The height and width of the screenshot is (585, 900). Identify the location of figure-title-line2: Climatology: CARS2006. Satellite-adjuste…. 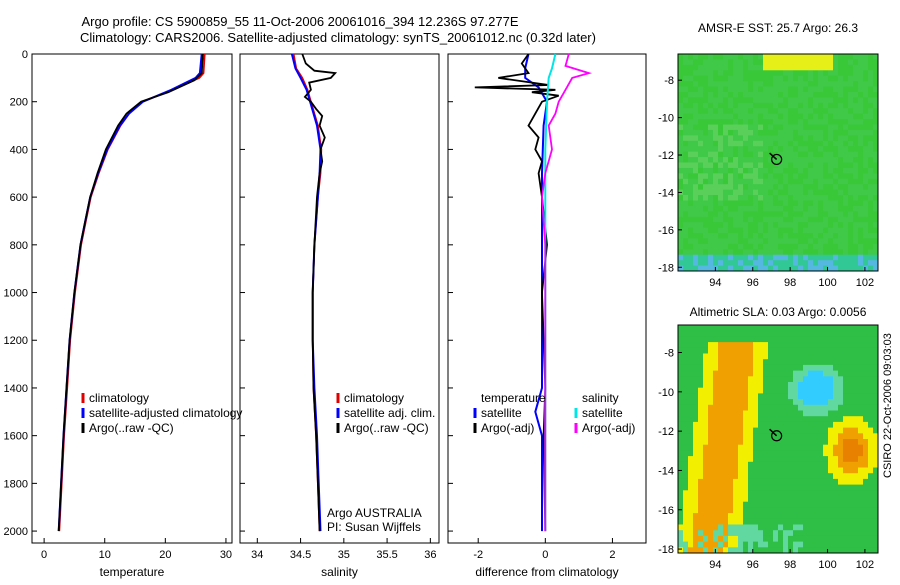
(338, 37).